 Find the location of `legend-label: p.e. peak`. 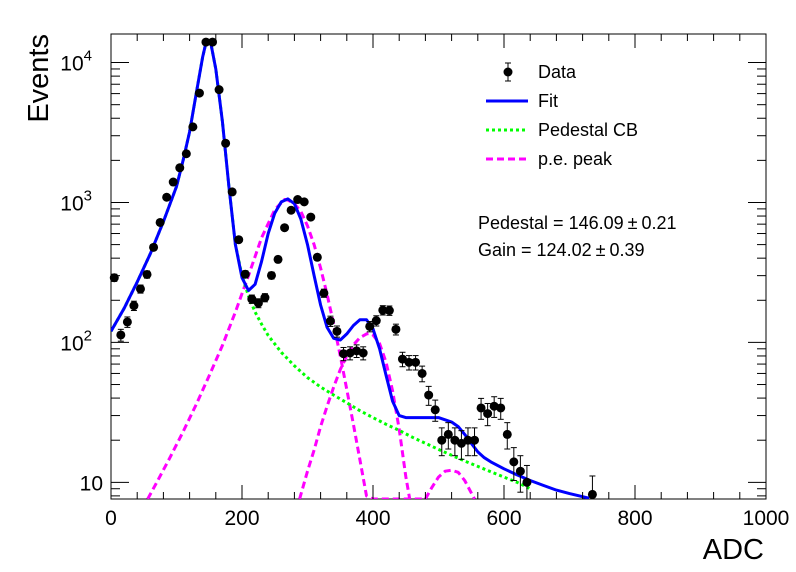

legend-label: p.e. peak is located at coordinates (575, 159).